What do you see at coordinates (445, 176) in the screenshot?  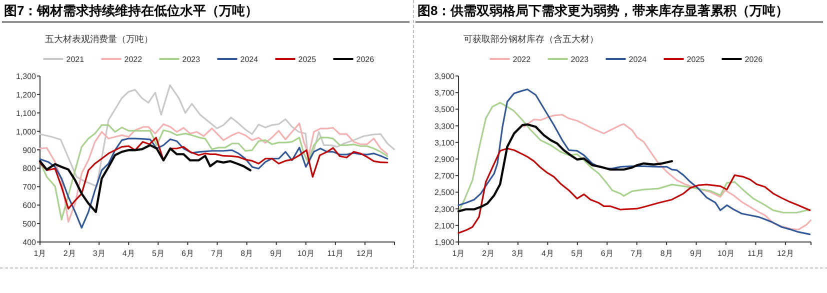 I see `y-tick-label: 2,700` at bounding box center [445, 176].